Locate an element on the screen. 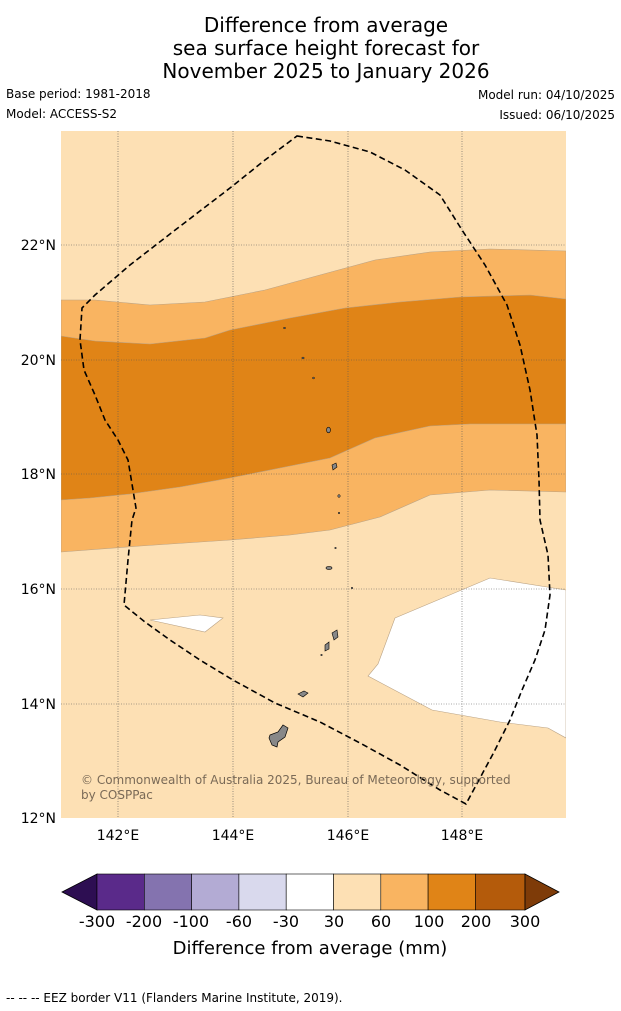  colorbar-label: -30 is located at coordinates (286, 921).